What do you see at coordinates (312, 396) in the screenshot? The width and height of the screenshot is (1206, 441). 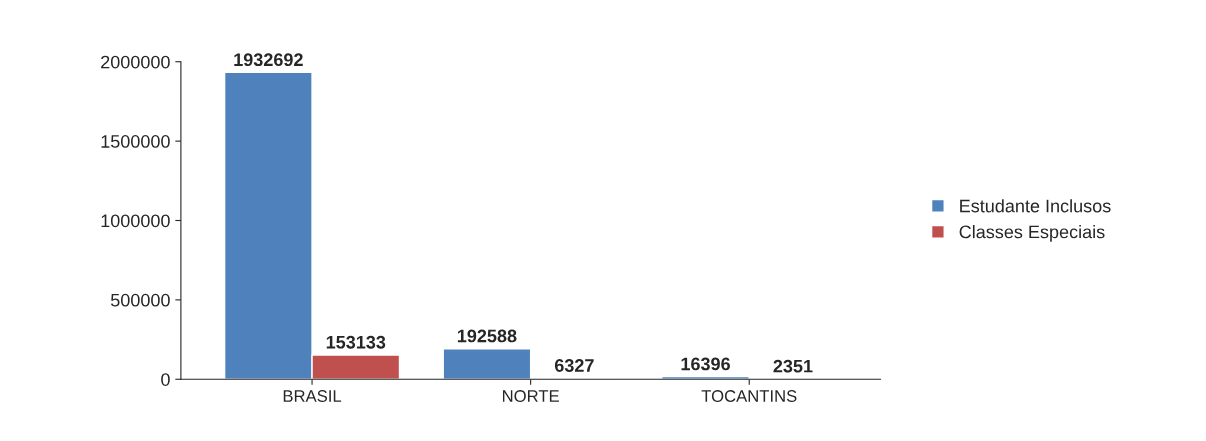 I see `x-tick-label: BRASIL` at bounding box center [312, 396].